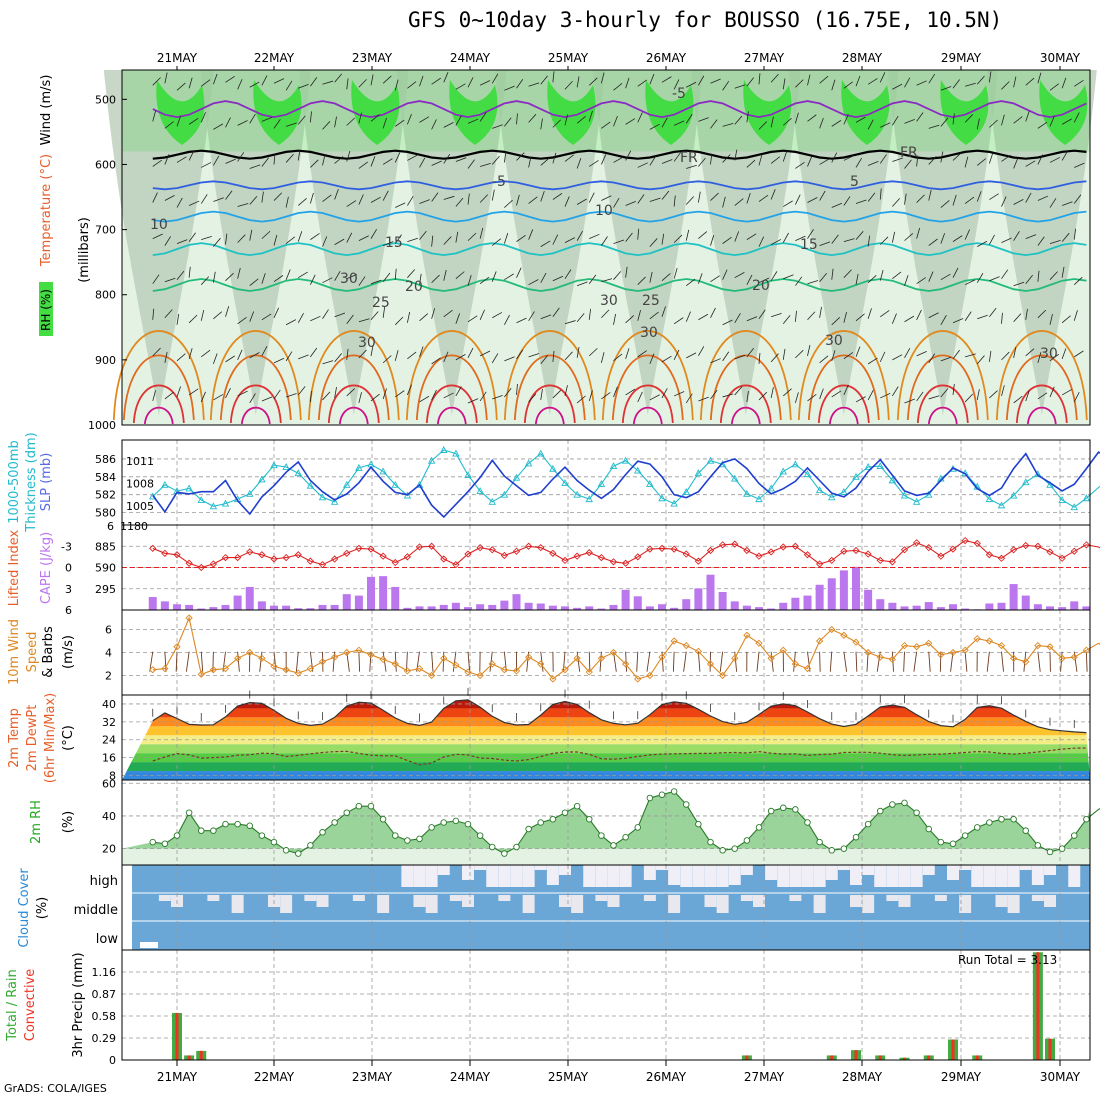 The height and width of the screenshot is (1100, 1100). Describe the element at coordinates (14, 652) in the screenshot. I see `wind10-axis-label-a: 10m Wind` at that location.